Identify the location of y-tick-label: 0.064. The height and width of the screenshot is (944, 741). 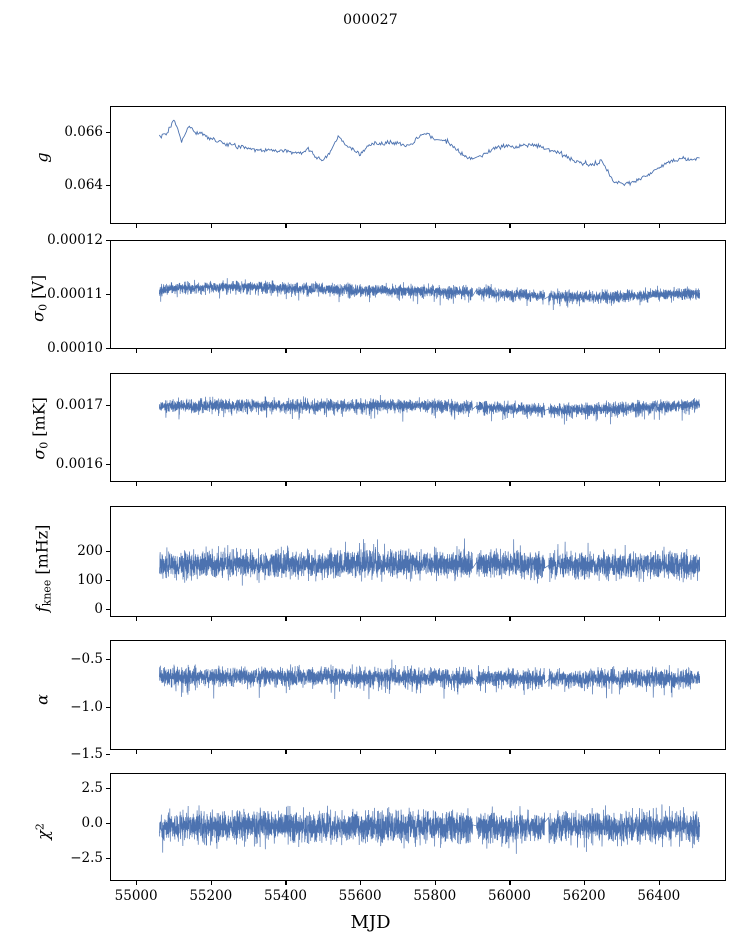
(83, 185).